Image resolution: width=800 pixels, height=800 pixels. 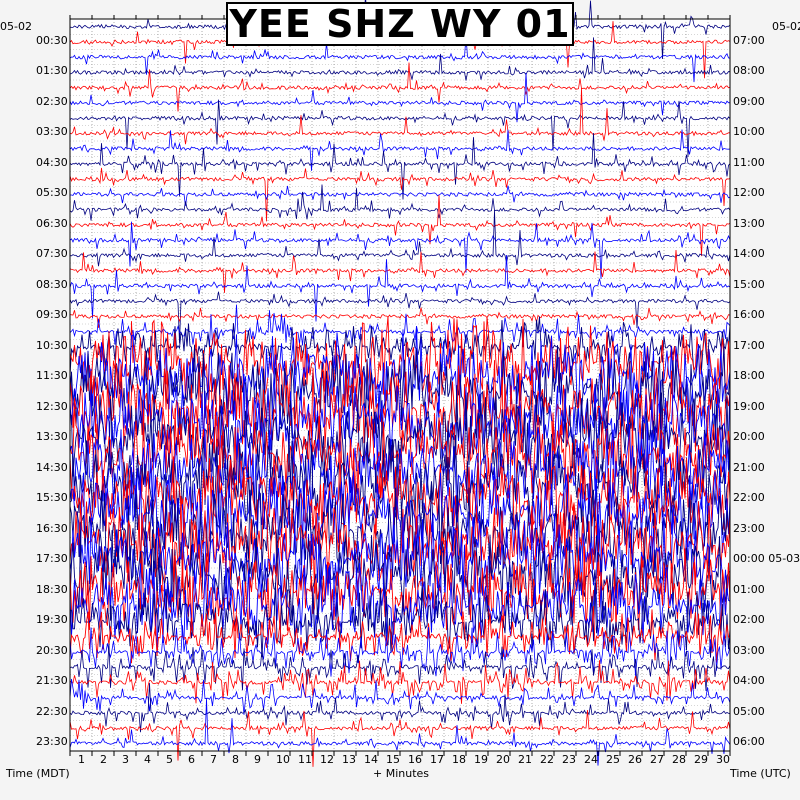 What do you see at coordinates (371, 759) in the screenshot?
I see `minute-tick-label: 14` at bounding box center [371, 759].